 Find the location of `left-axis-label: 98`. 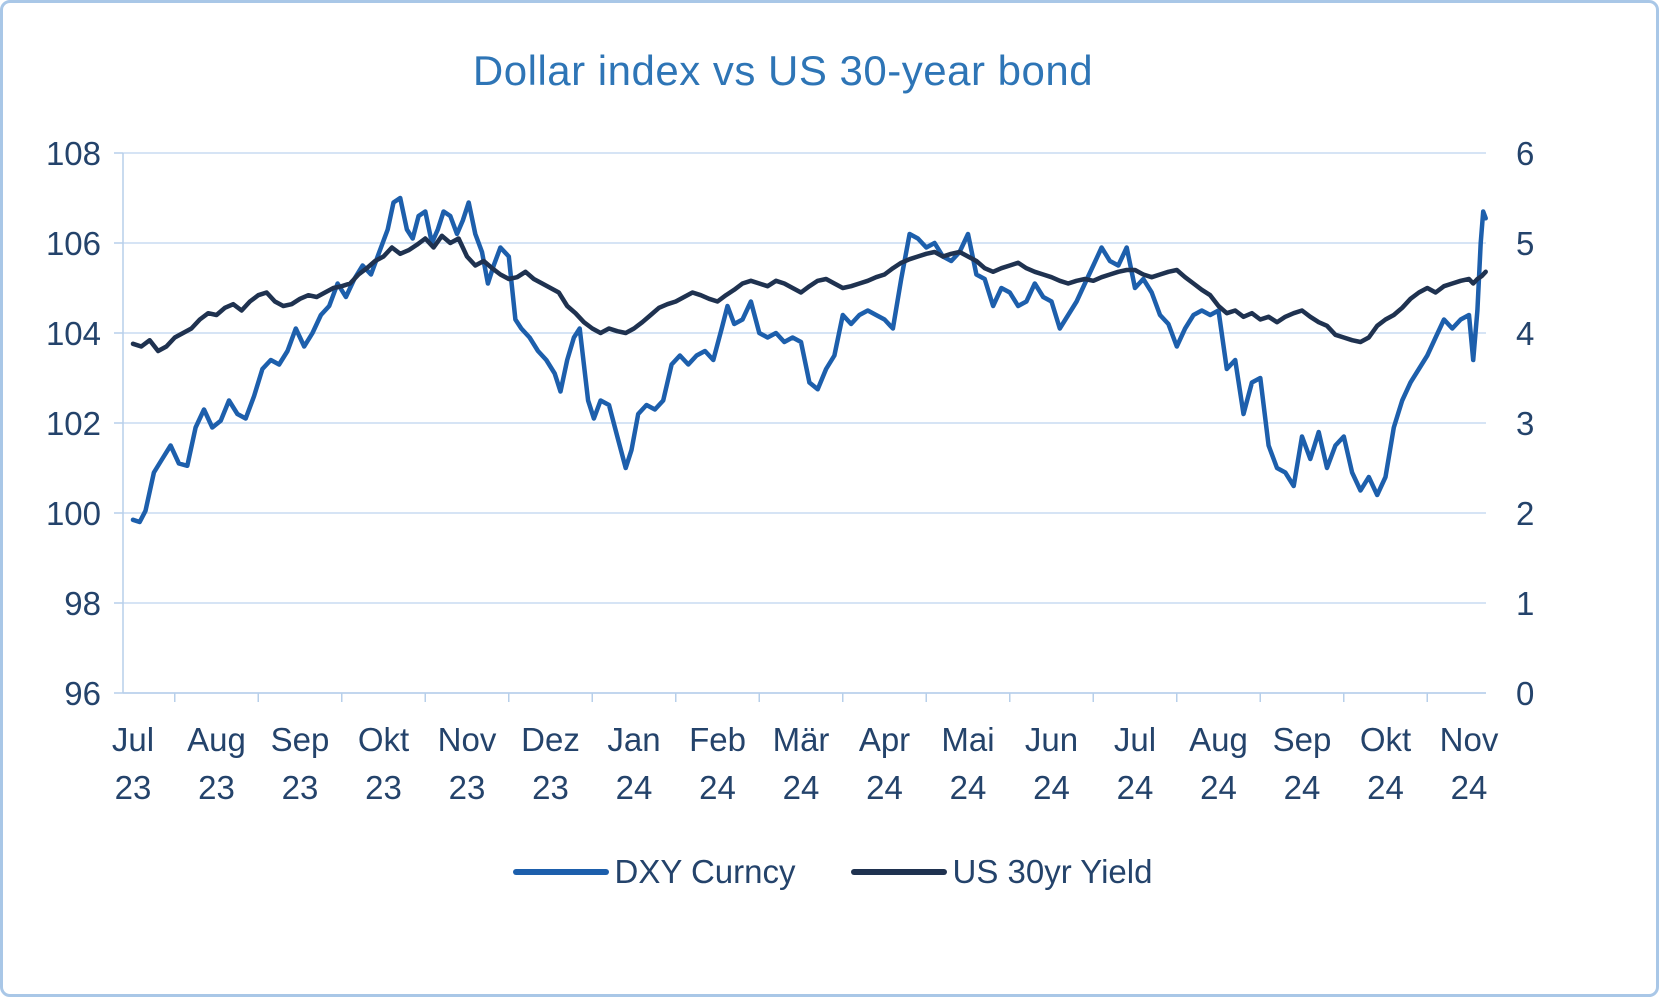

left-axis-label: 98 is located at coordinates (82, 603).